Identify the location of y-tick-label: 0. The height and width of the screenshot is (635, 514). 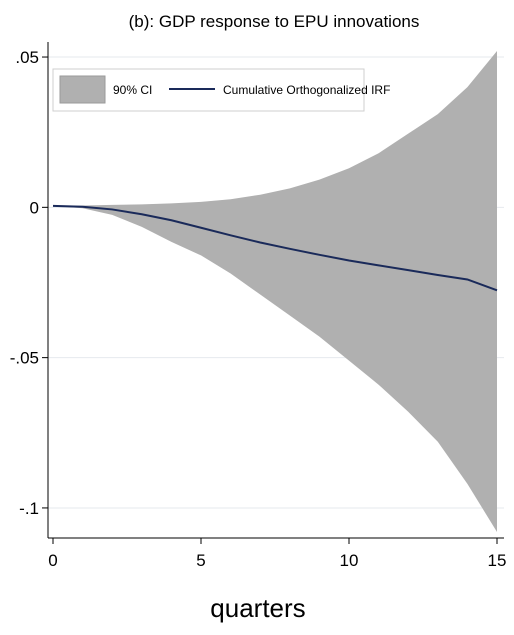
(34, 207).